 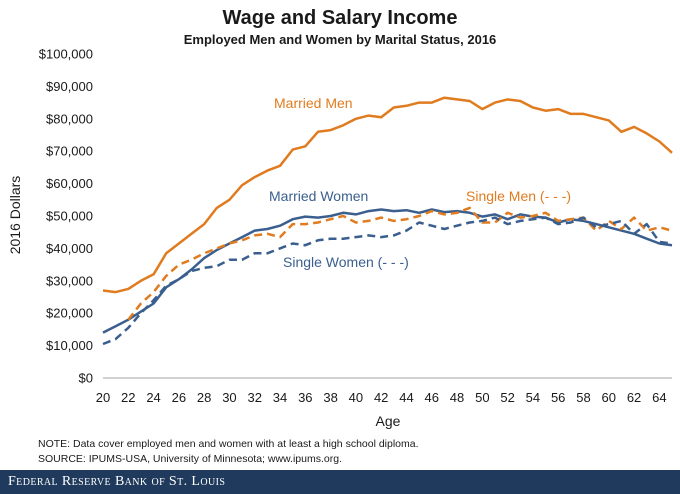 What do you see at coordinates (318, 196) in the screenshot?
I see `label-married-women: Married Women` at bounding box center [318, 196].